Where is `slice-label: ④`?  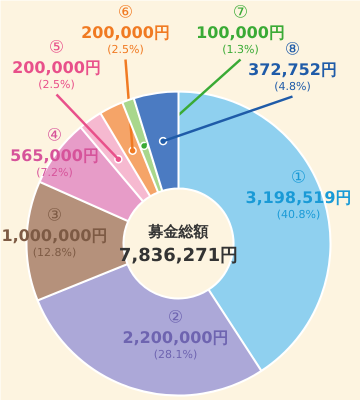
slice-label: ④ is located at coordinates (54, 136).